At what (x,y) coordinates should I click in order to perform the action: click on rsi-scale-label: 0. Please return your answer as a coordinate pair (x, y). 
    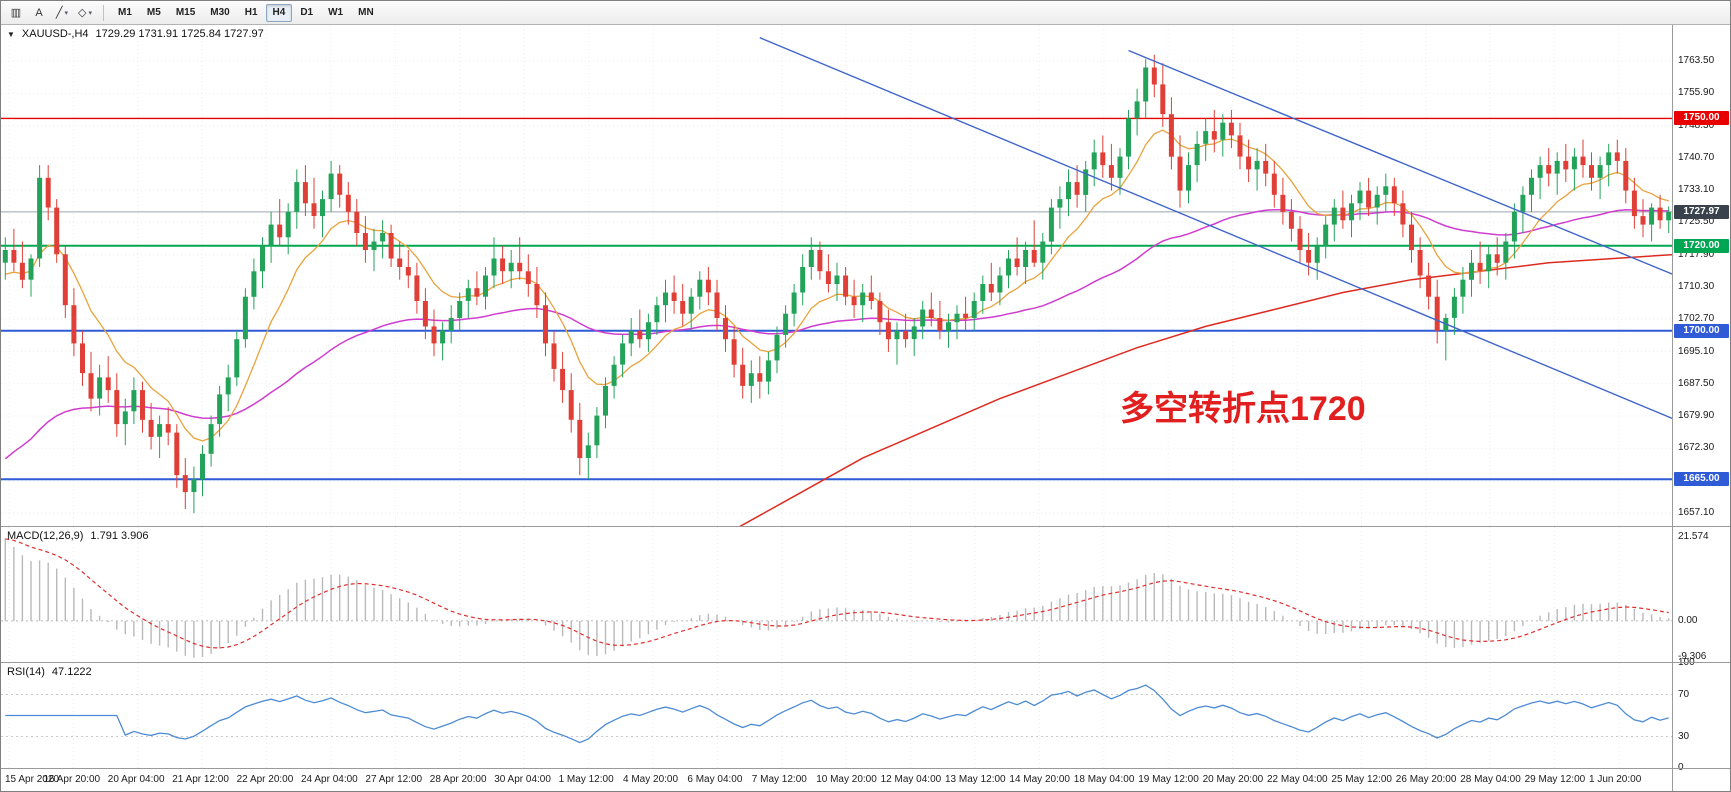
    Looking at the image, I should click on (1681, 767).